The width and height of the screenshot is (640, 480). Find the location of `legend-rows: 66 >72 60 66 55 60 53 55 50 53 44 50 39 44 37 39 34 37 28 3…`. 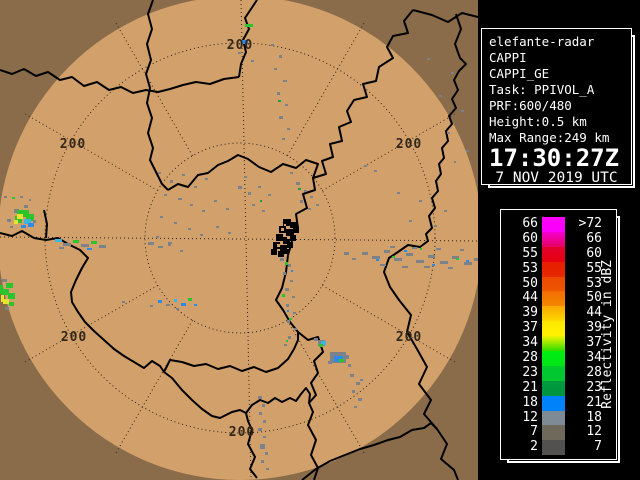

legend-rows: 66 >72 60 66 55 60 53 55 50 53 44 50 39 44 37 39 34 37 28 3… is located at coordinates (554, 336).